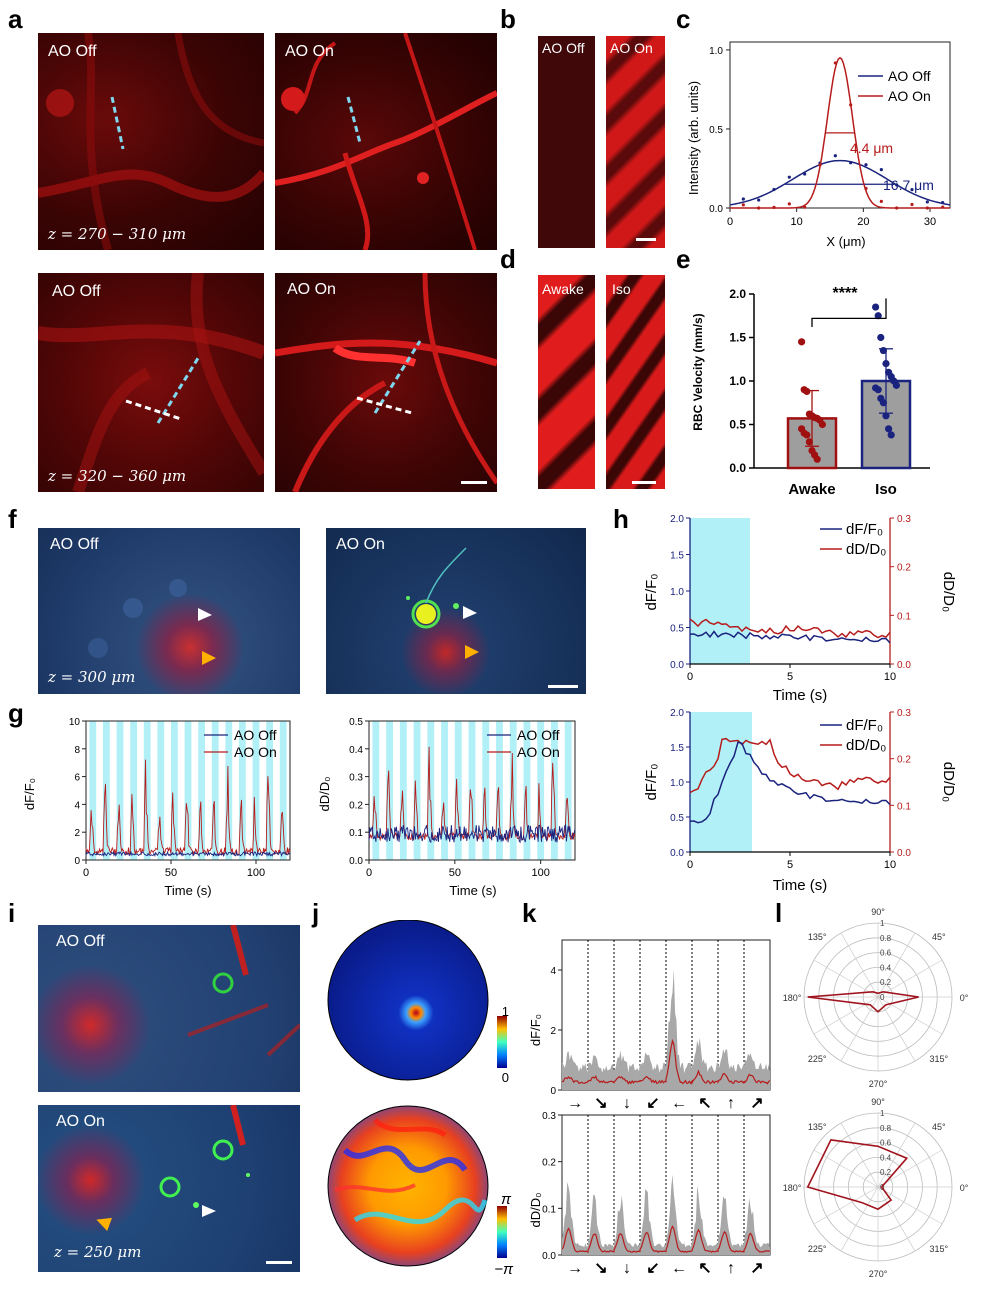 This screenshot has height=1295, width=1000. Describe the element at coordinates (829, 381) in the screenshot. I see `bars: 0.0 0.5 1.0 1.5 2.0` at that location.